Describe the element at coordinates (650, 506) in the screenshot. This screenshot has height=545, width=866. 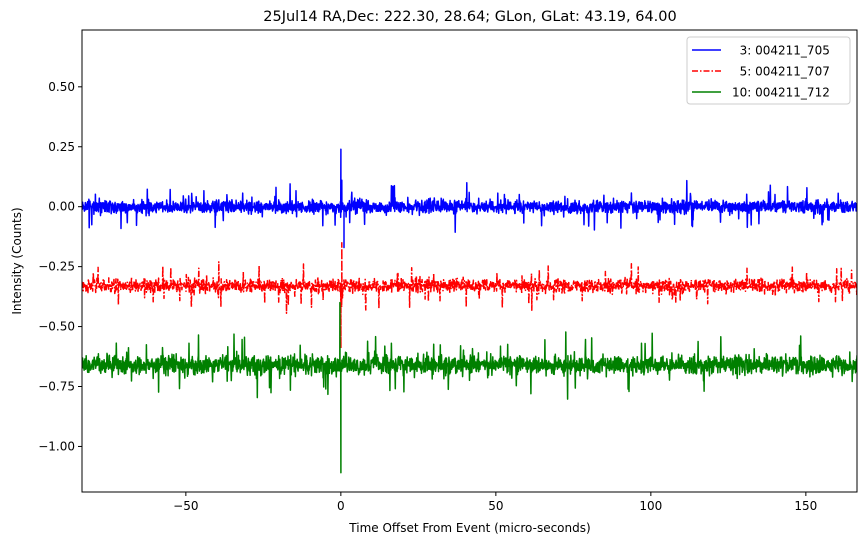
I see `x-tick-label: 100` at that location.